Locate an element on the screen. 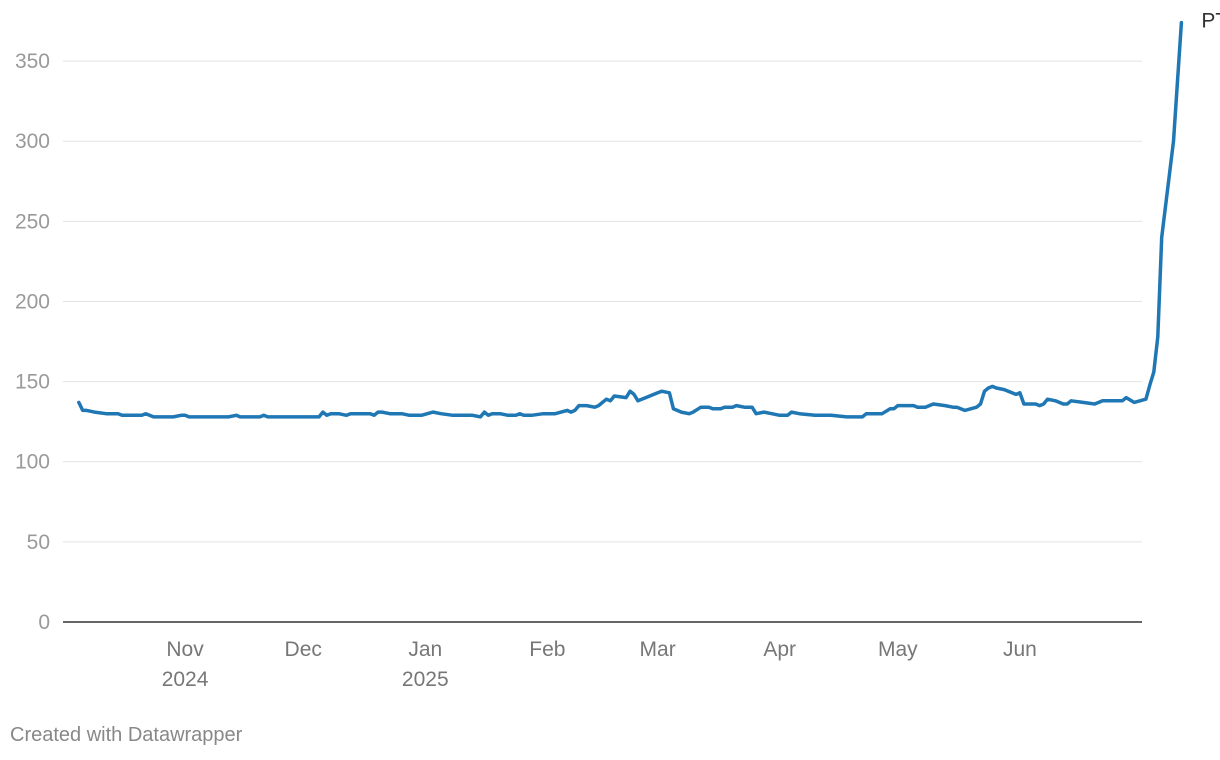  x-tick-label-jun: Jun is located at coordinates (1020, 649).